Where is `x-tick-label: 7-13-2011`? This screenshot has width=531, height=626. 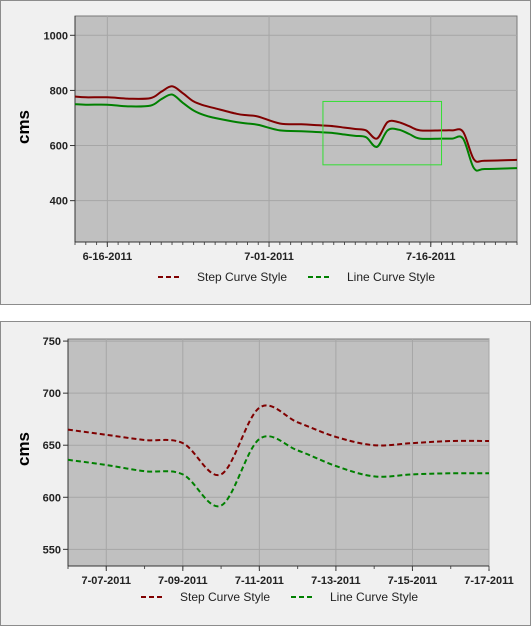 x-tick-label: 7-13-2011 is located at coordinates (336, 581).